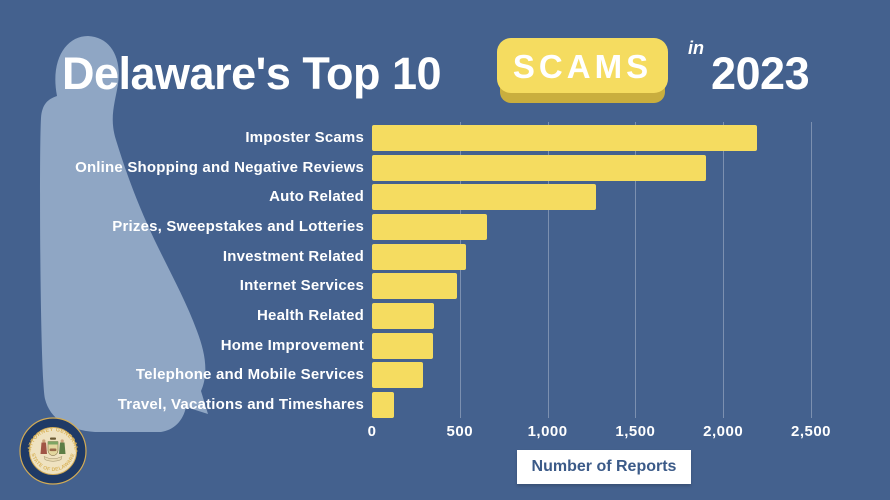 The height and width of the screenshot is (500, 890). I want to click on attorney-general-seal: ATTORNEY GENERAL STATE OF DELAWARE, so click(53, 451).